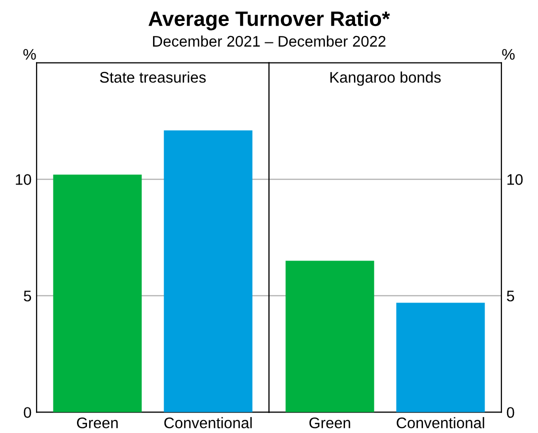 The height and width of the screenshot is (433, 538). I want to click on text: Kangaroo bonds, so click(385, 79).